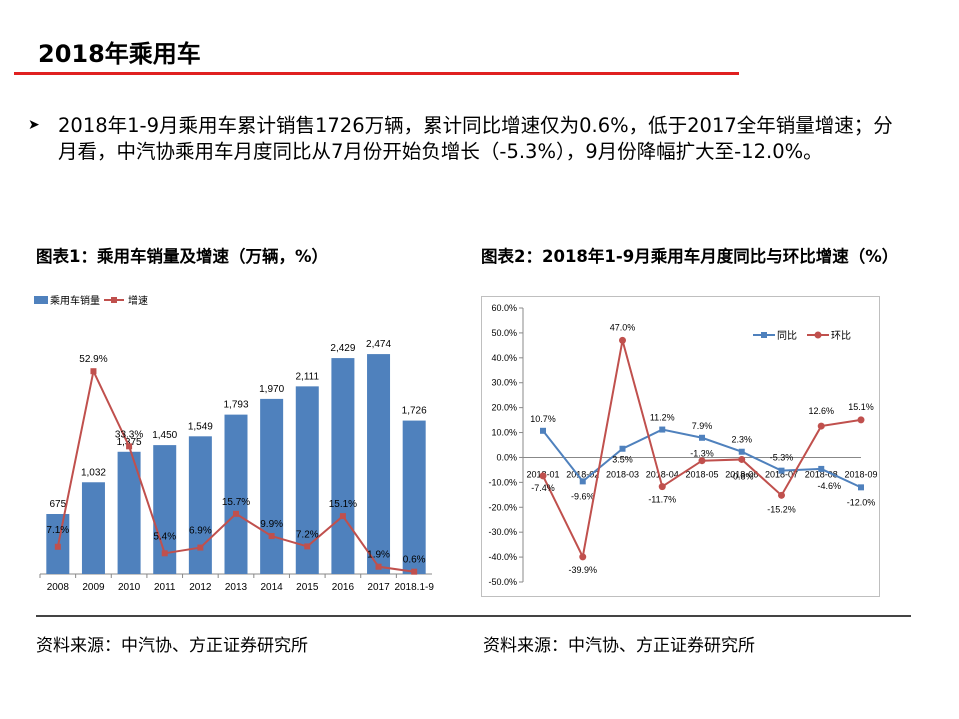  I want to click on y-tick-label: -30.0%, so click(502, 532).